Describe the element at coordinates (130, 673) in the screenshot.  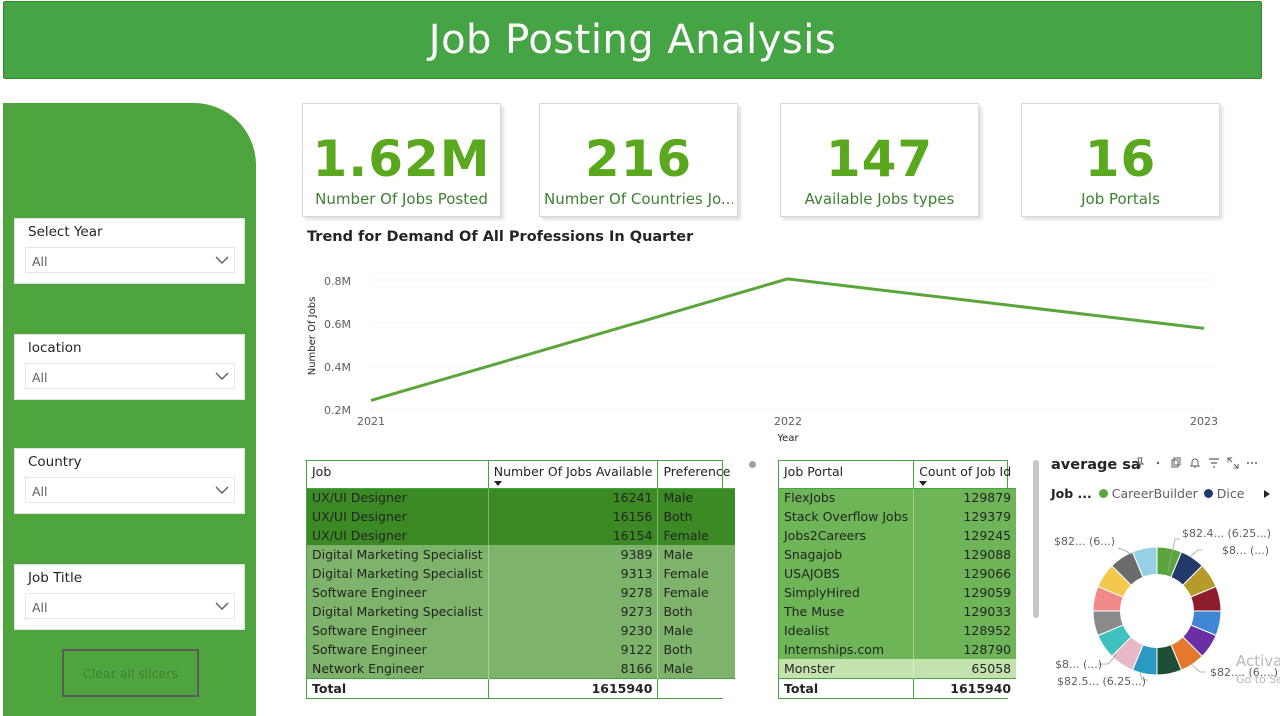
I see `clear-all-slicers-button: Clear all slicers` at that location.